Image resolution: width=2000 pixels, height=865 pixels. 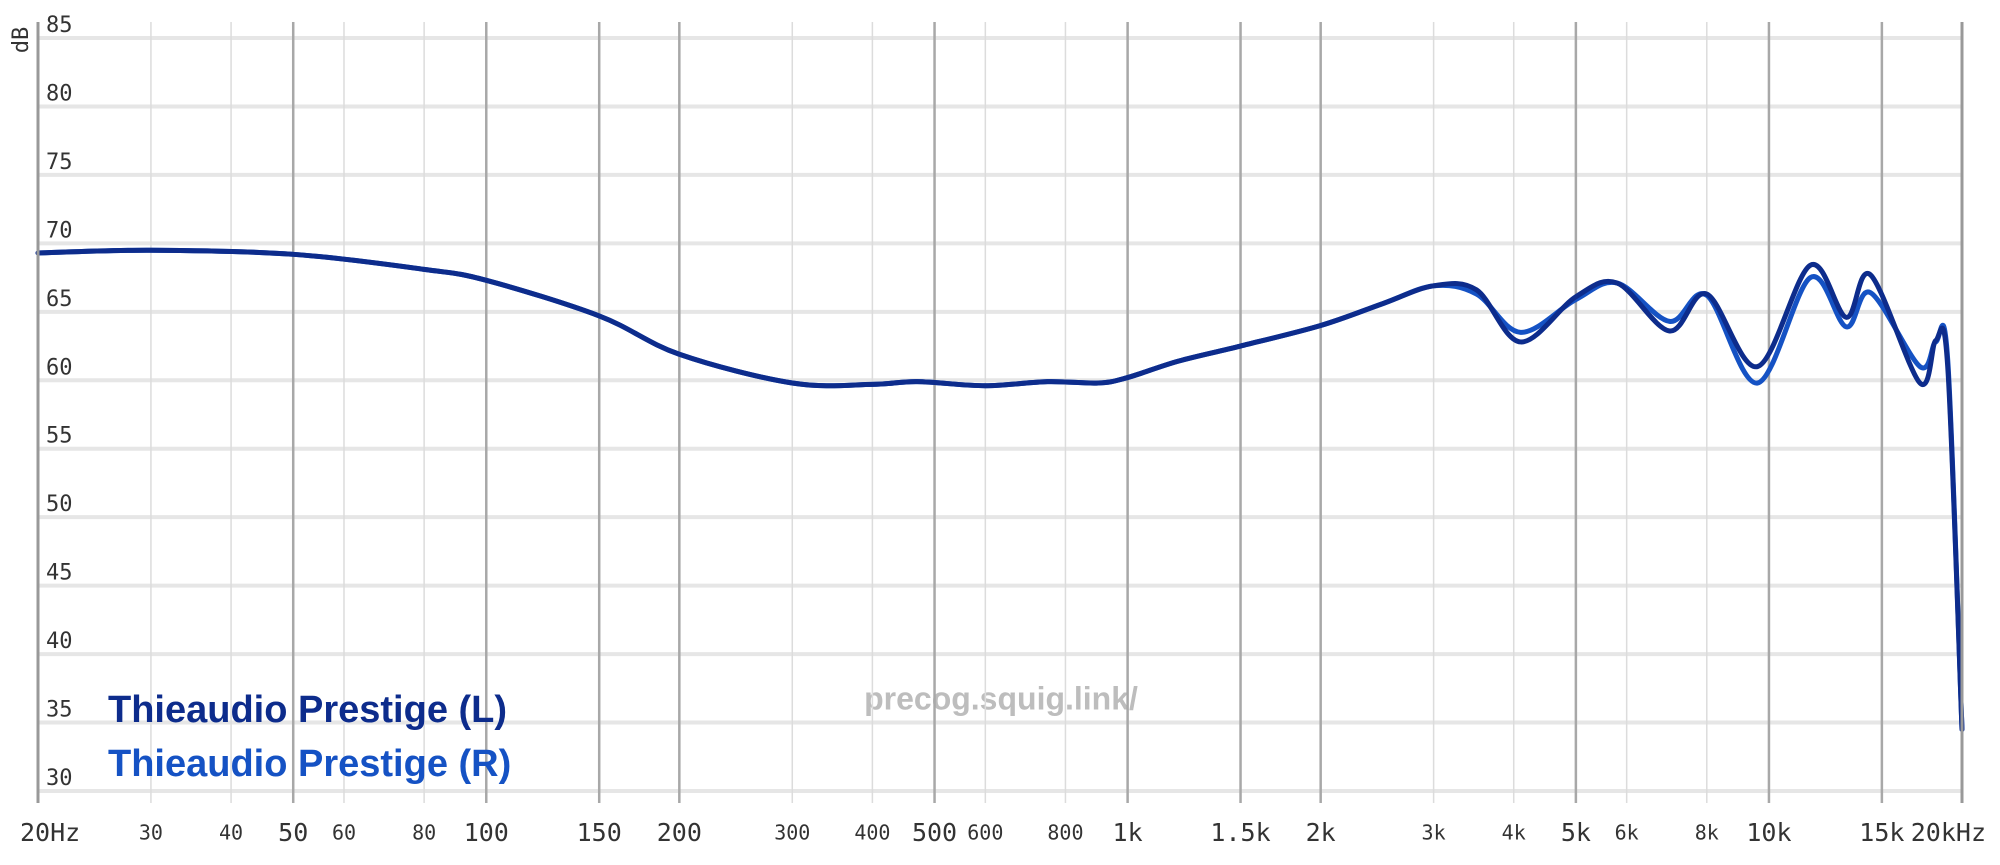 I want to click on x-tick-label: 200, so click(x=679, y=832).